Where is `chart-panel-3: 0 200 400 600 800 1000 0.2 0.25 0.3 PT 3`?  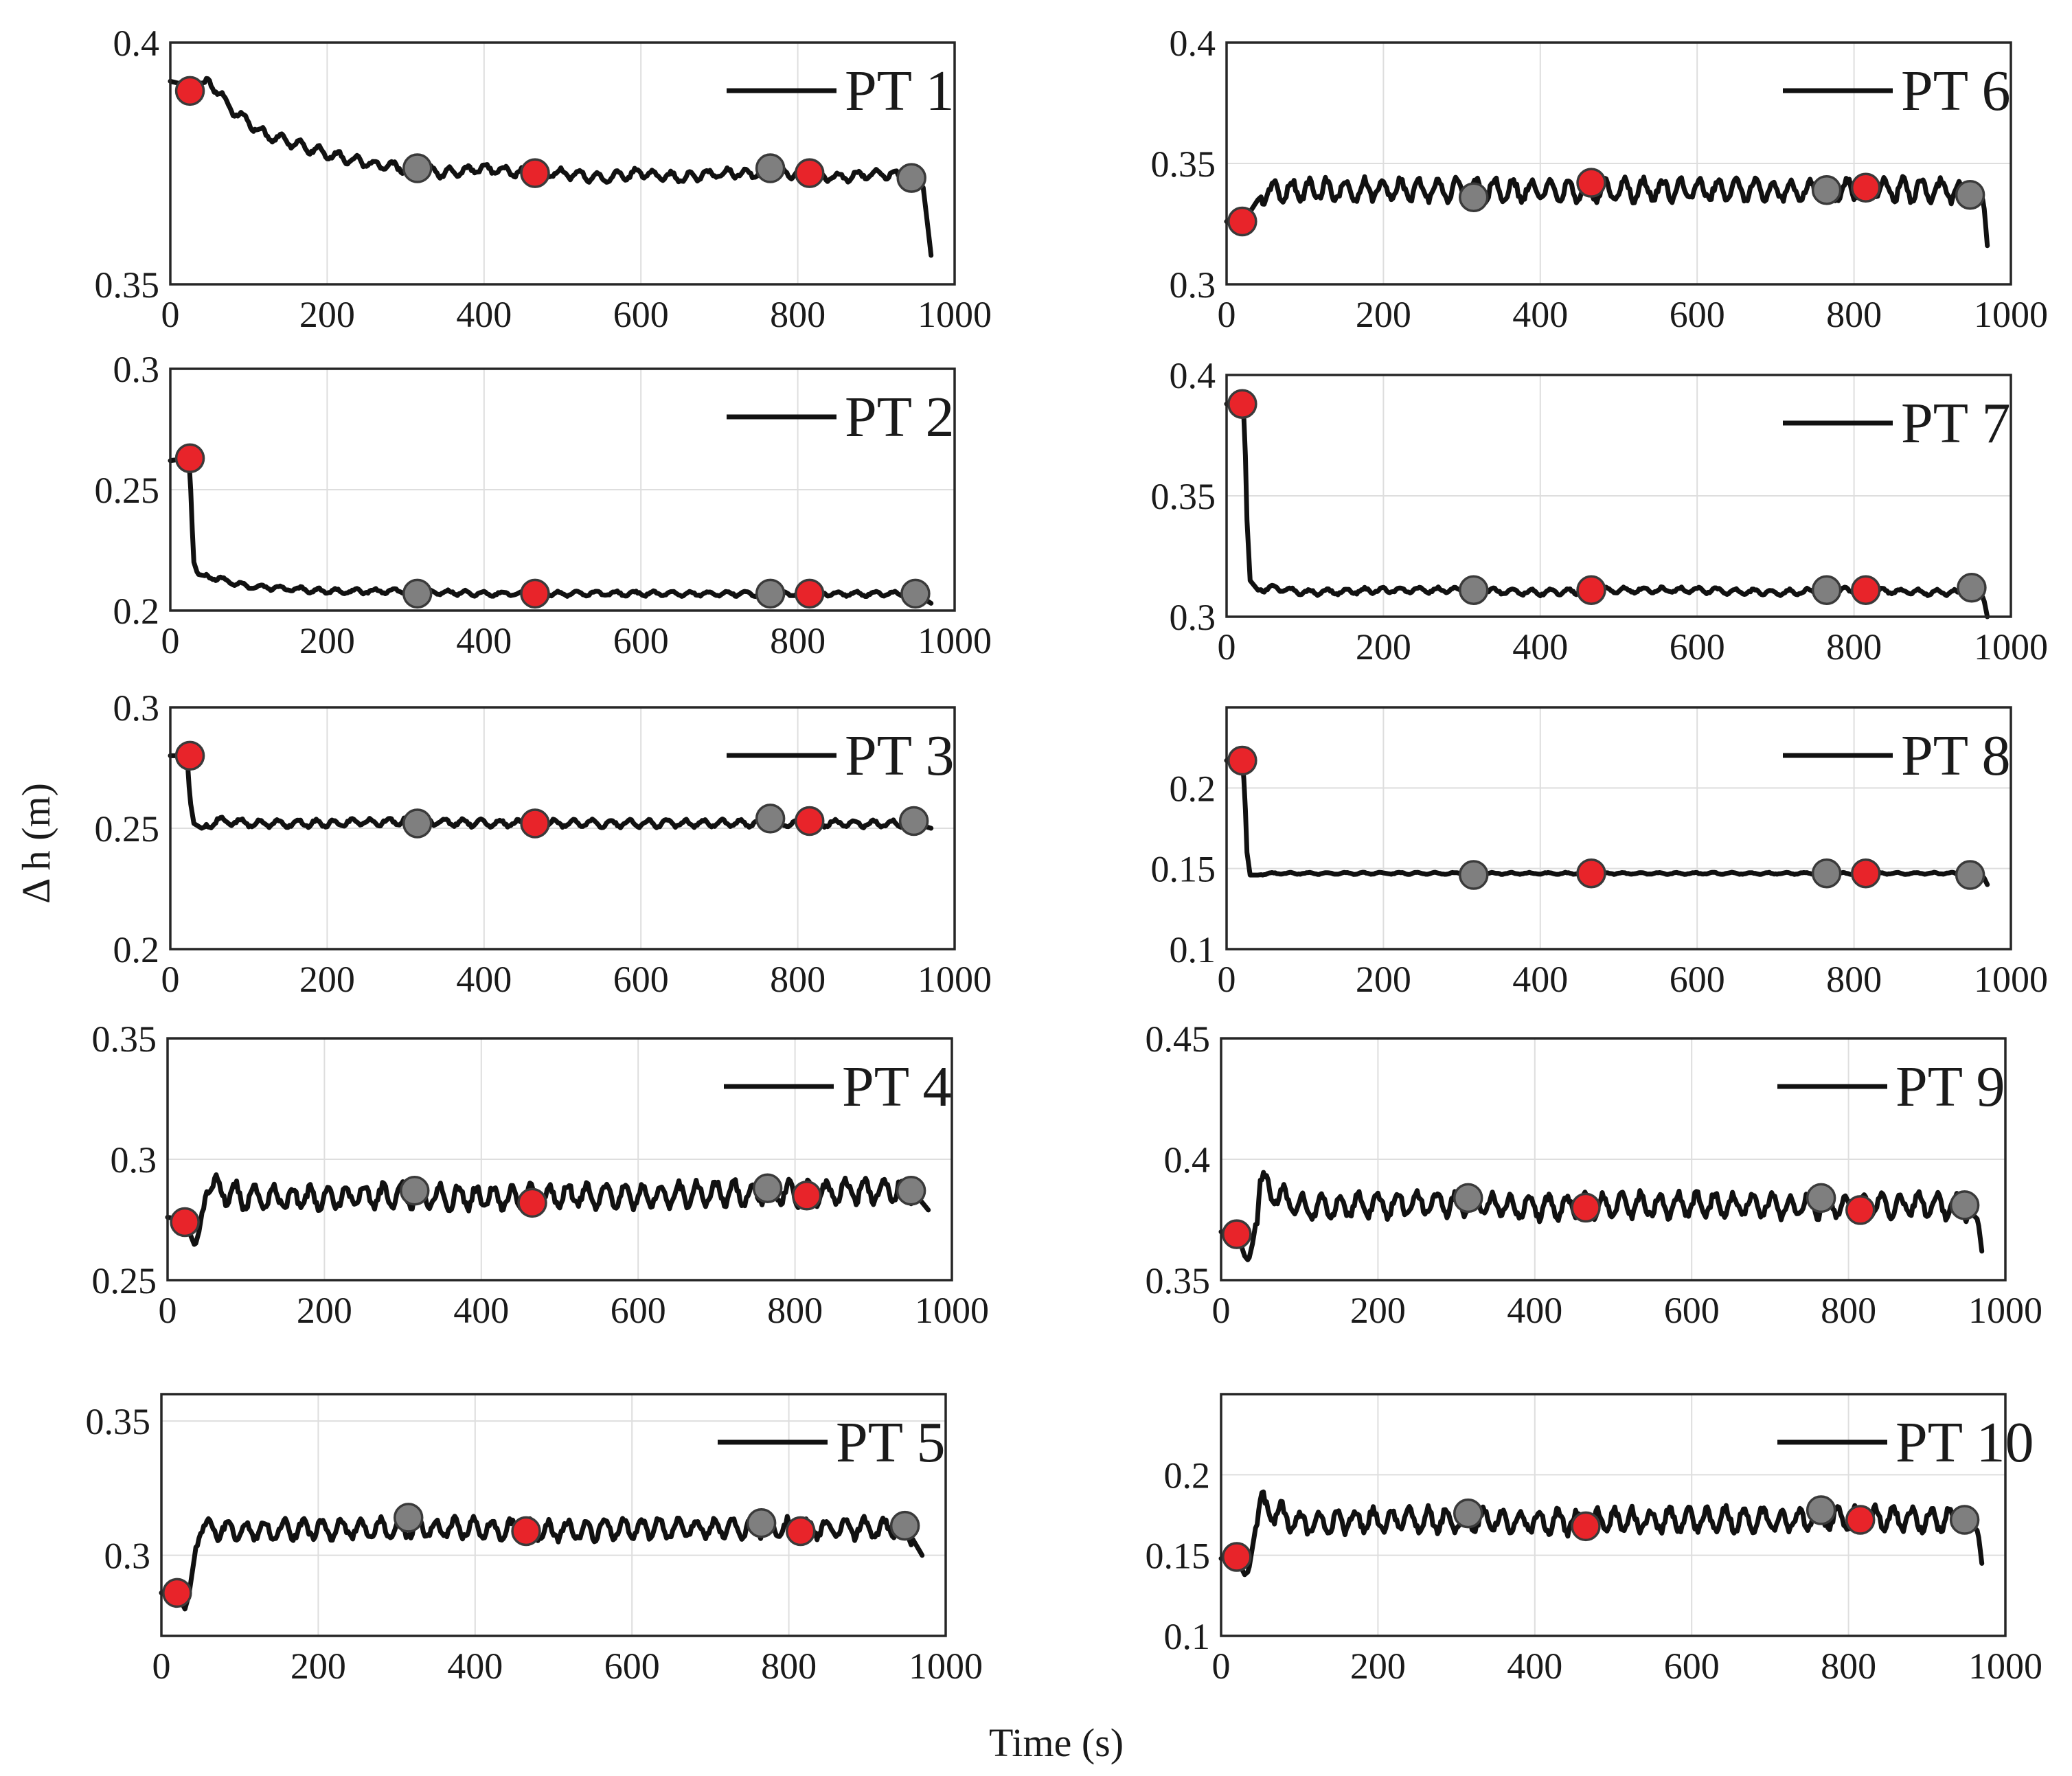 chart-panel-3: 0 200 400 600 800 1000 0.2 0.25 0.3 PT 3 is located at coordinates (543, 843).